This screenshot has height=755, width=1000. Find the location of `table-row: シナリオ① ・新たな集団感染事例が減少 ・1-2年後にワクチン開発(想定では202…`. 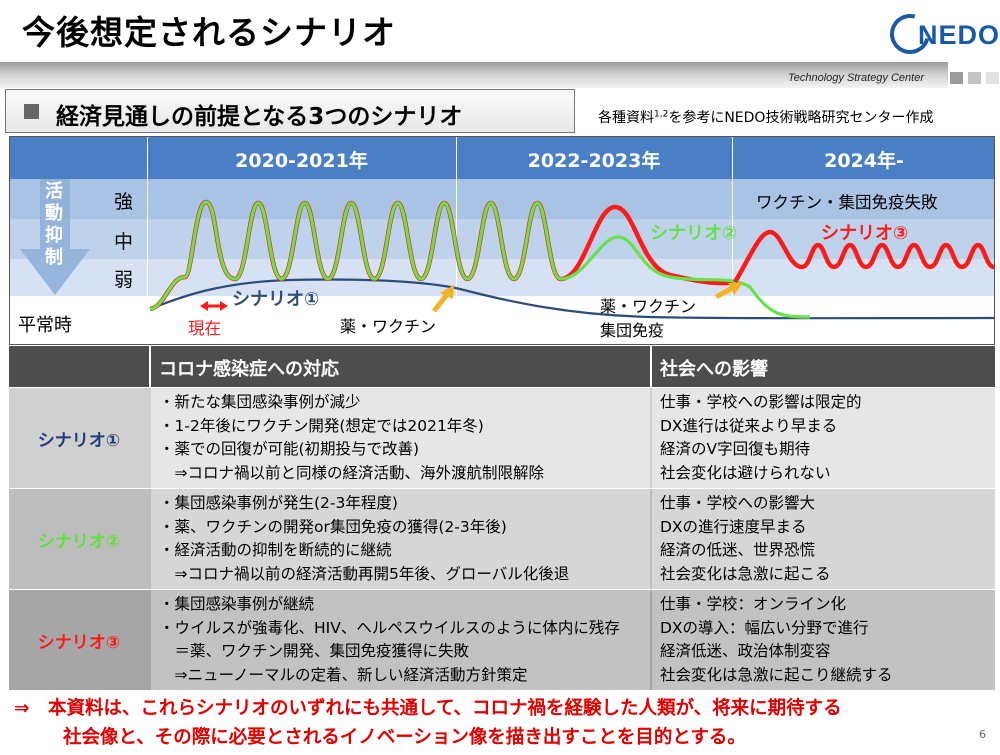

table-row: シナリオ① ・新たな集団感染事例が減少 ・1-2年後にワクチン開発(想定では202… is located at coordinates (502, 438).